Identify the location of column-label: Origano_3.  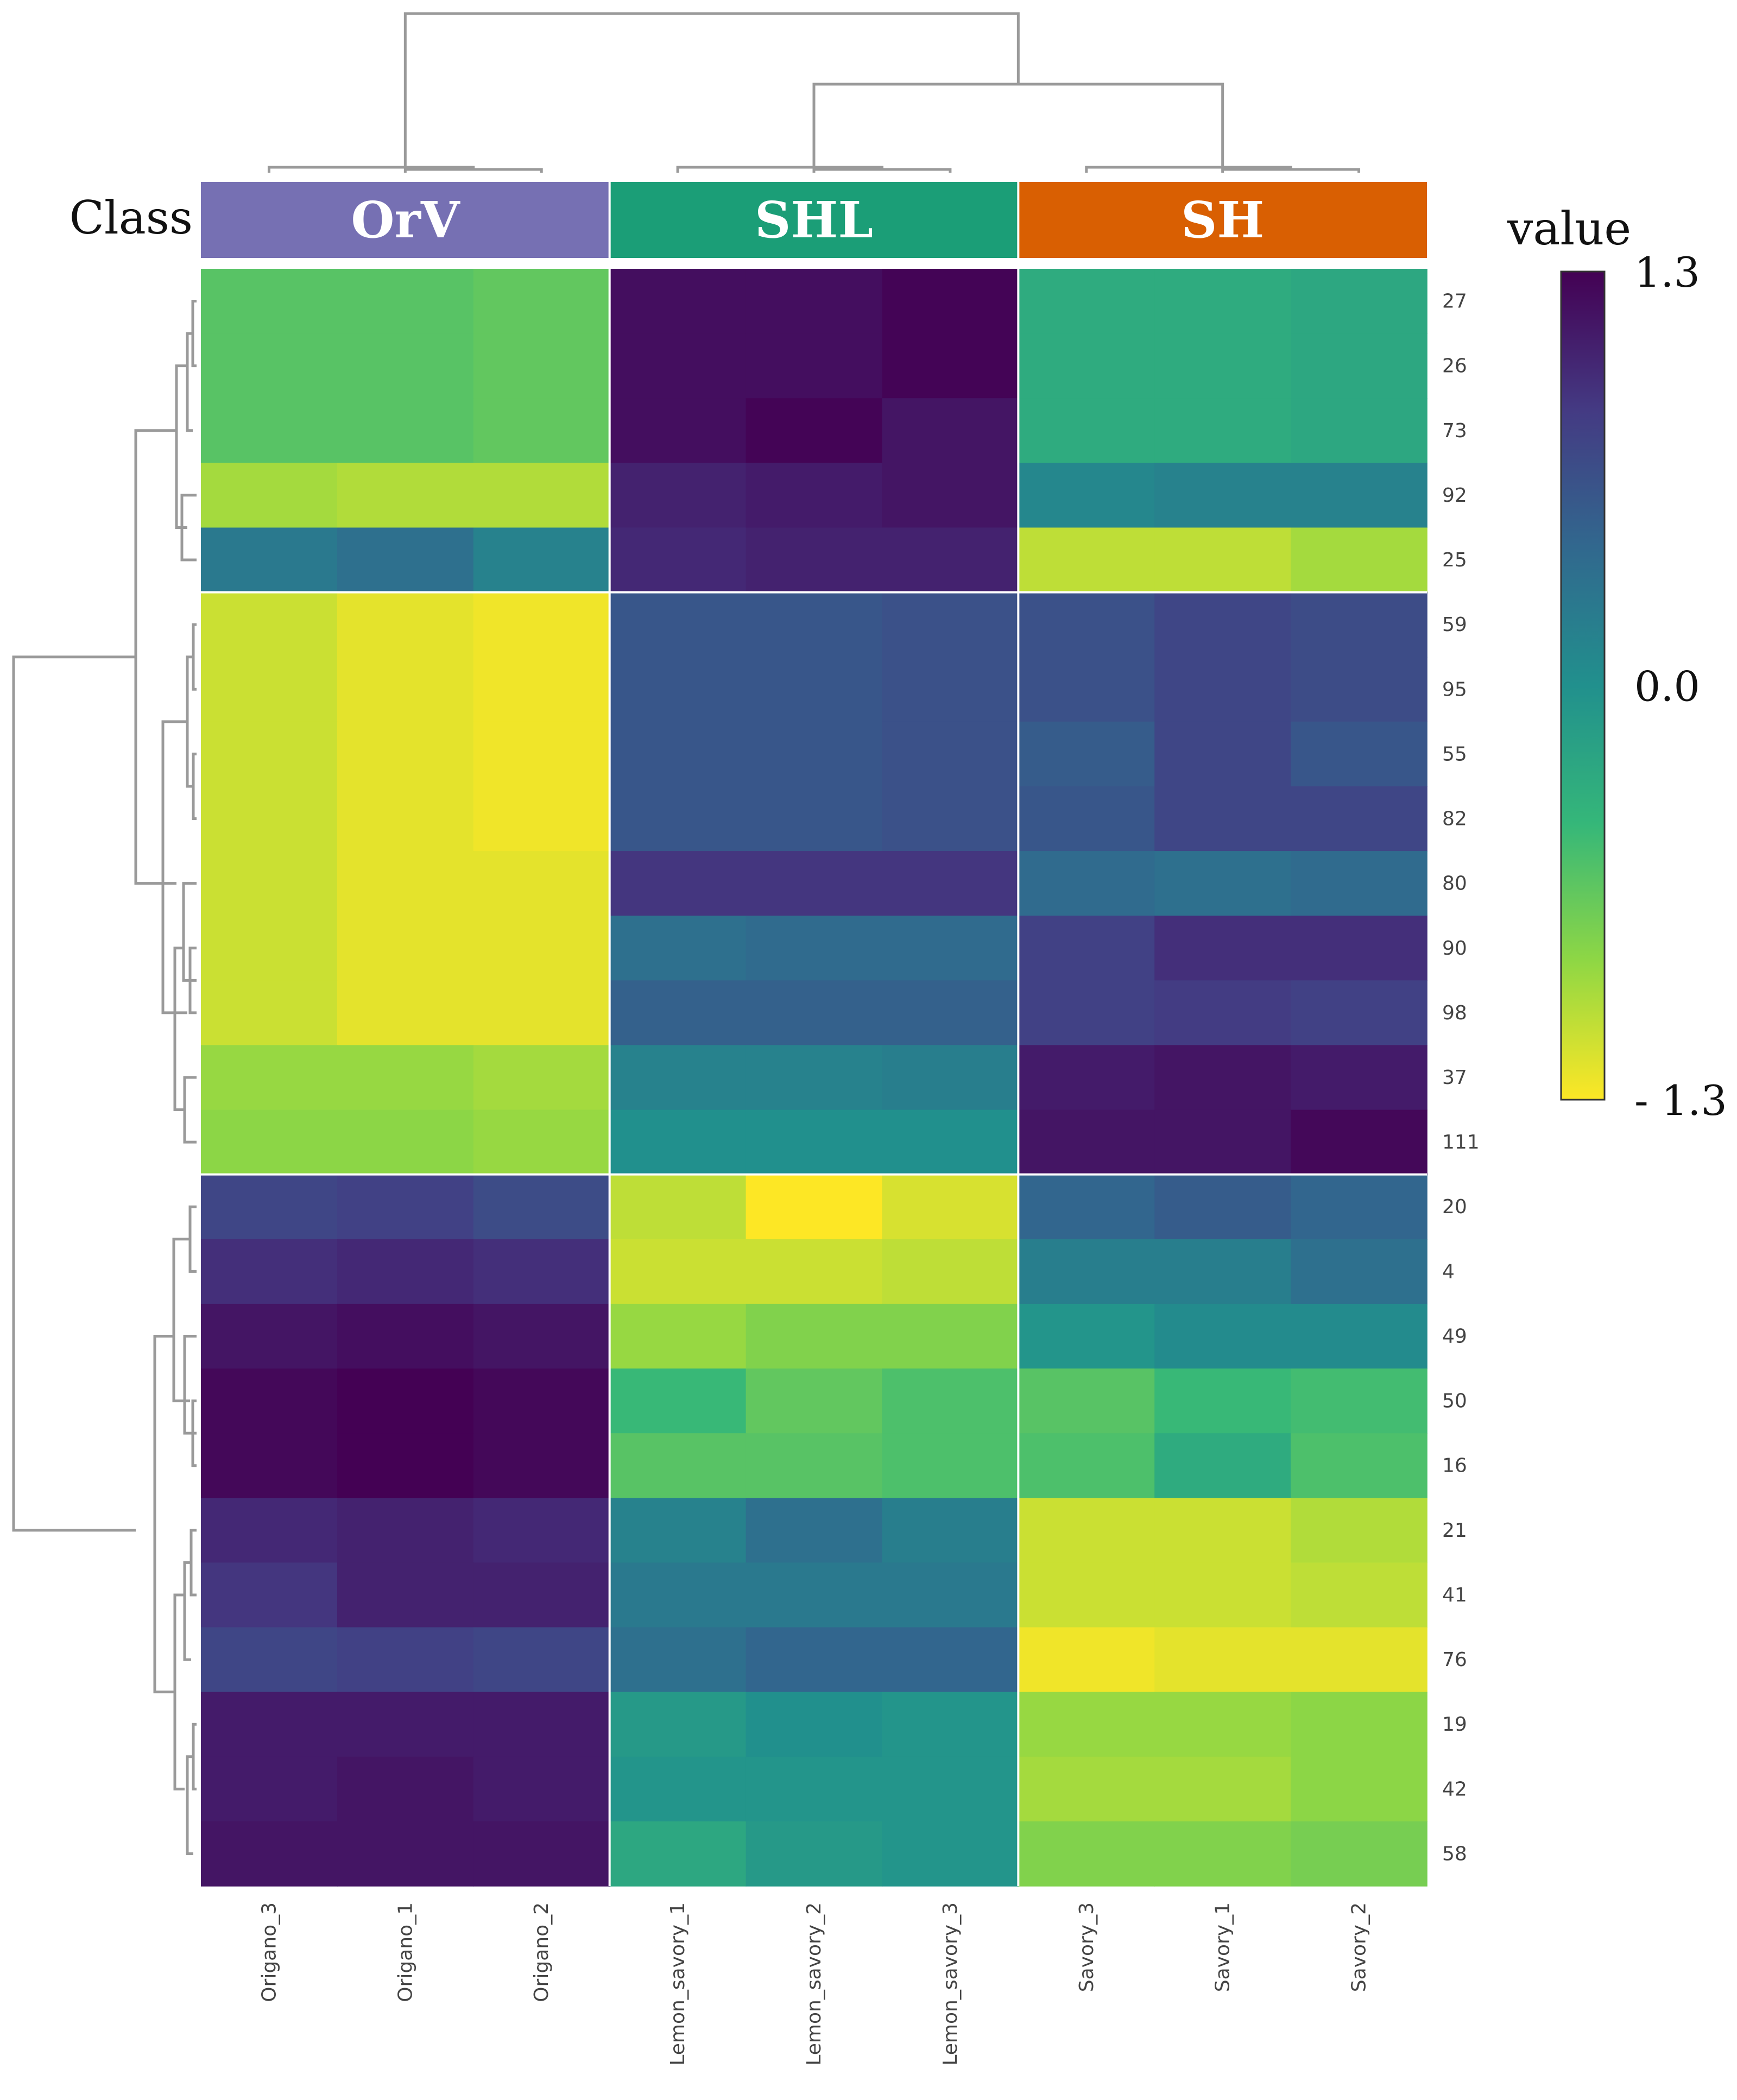
(269, 1952).